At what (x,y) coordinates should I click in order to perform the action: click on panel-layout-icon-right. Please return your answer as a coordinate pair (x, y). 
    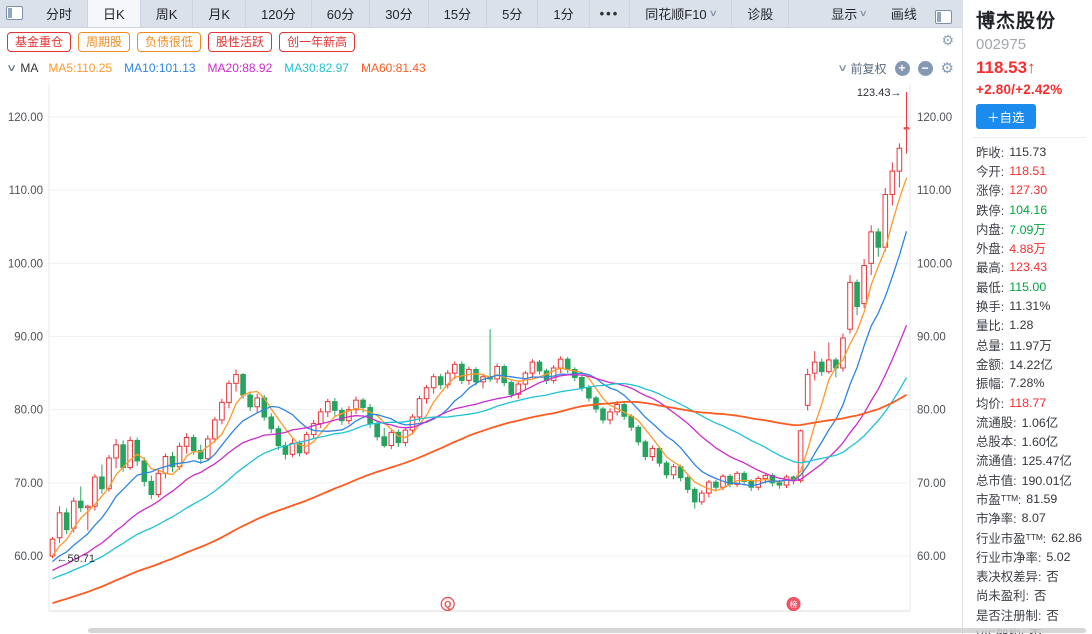
    Looking at the image, I should click on (943, 17).